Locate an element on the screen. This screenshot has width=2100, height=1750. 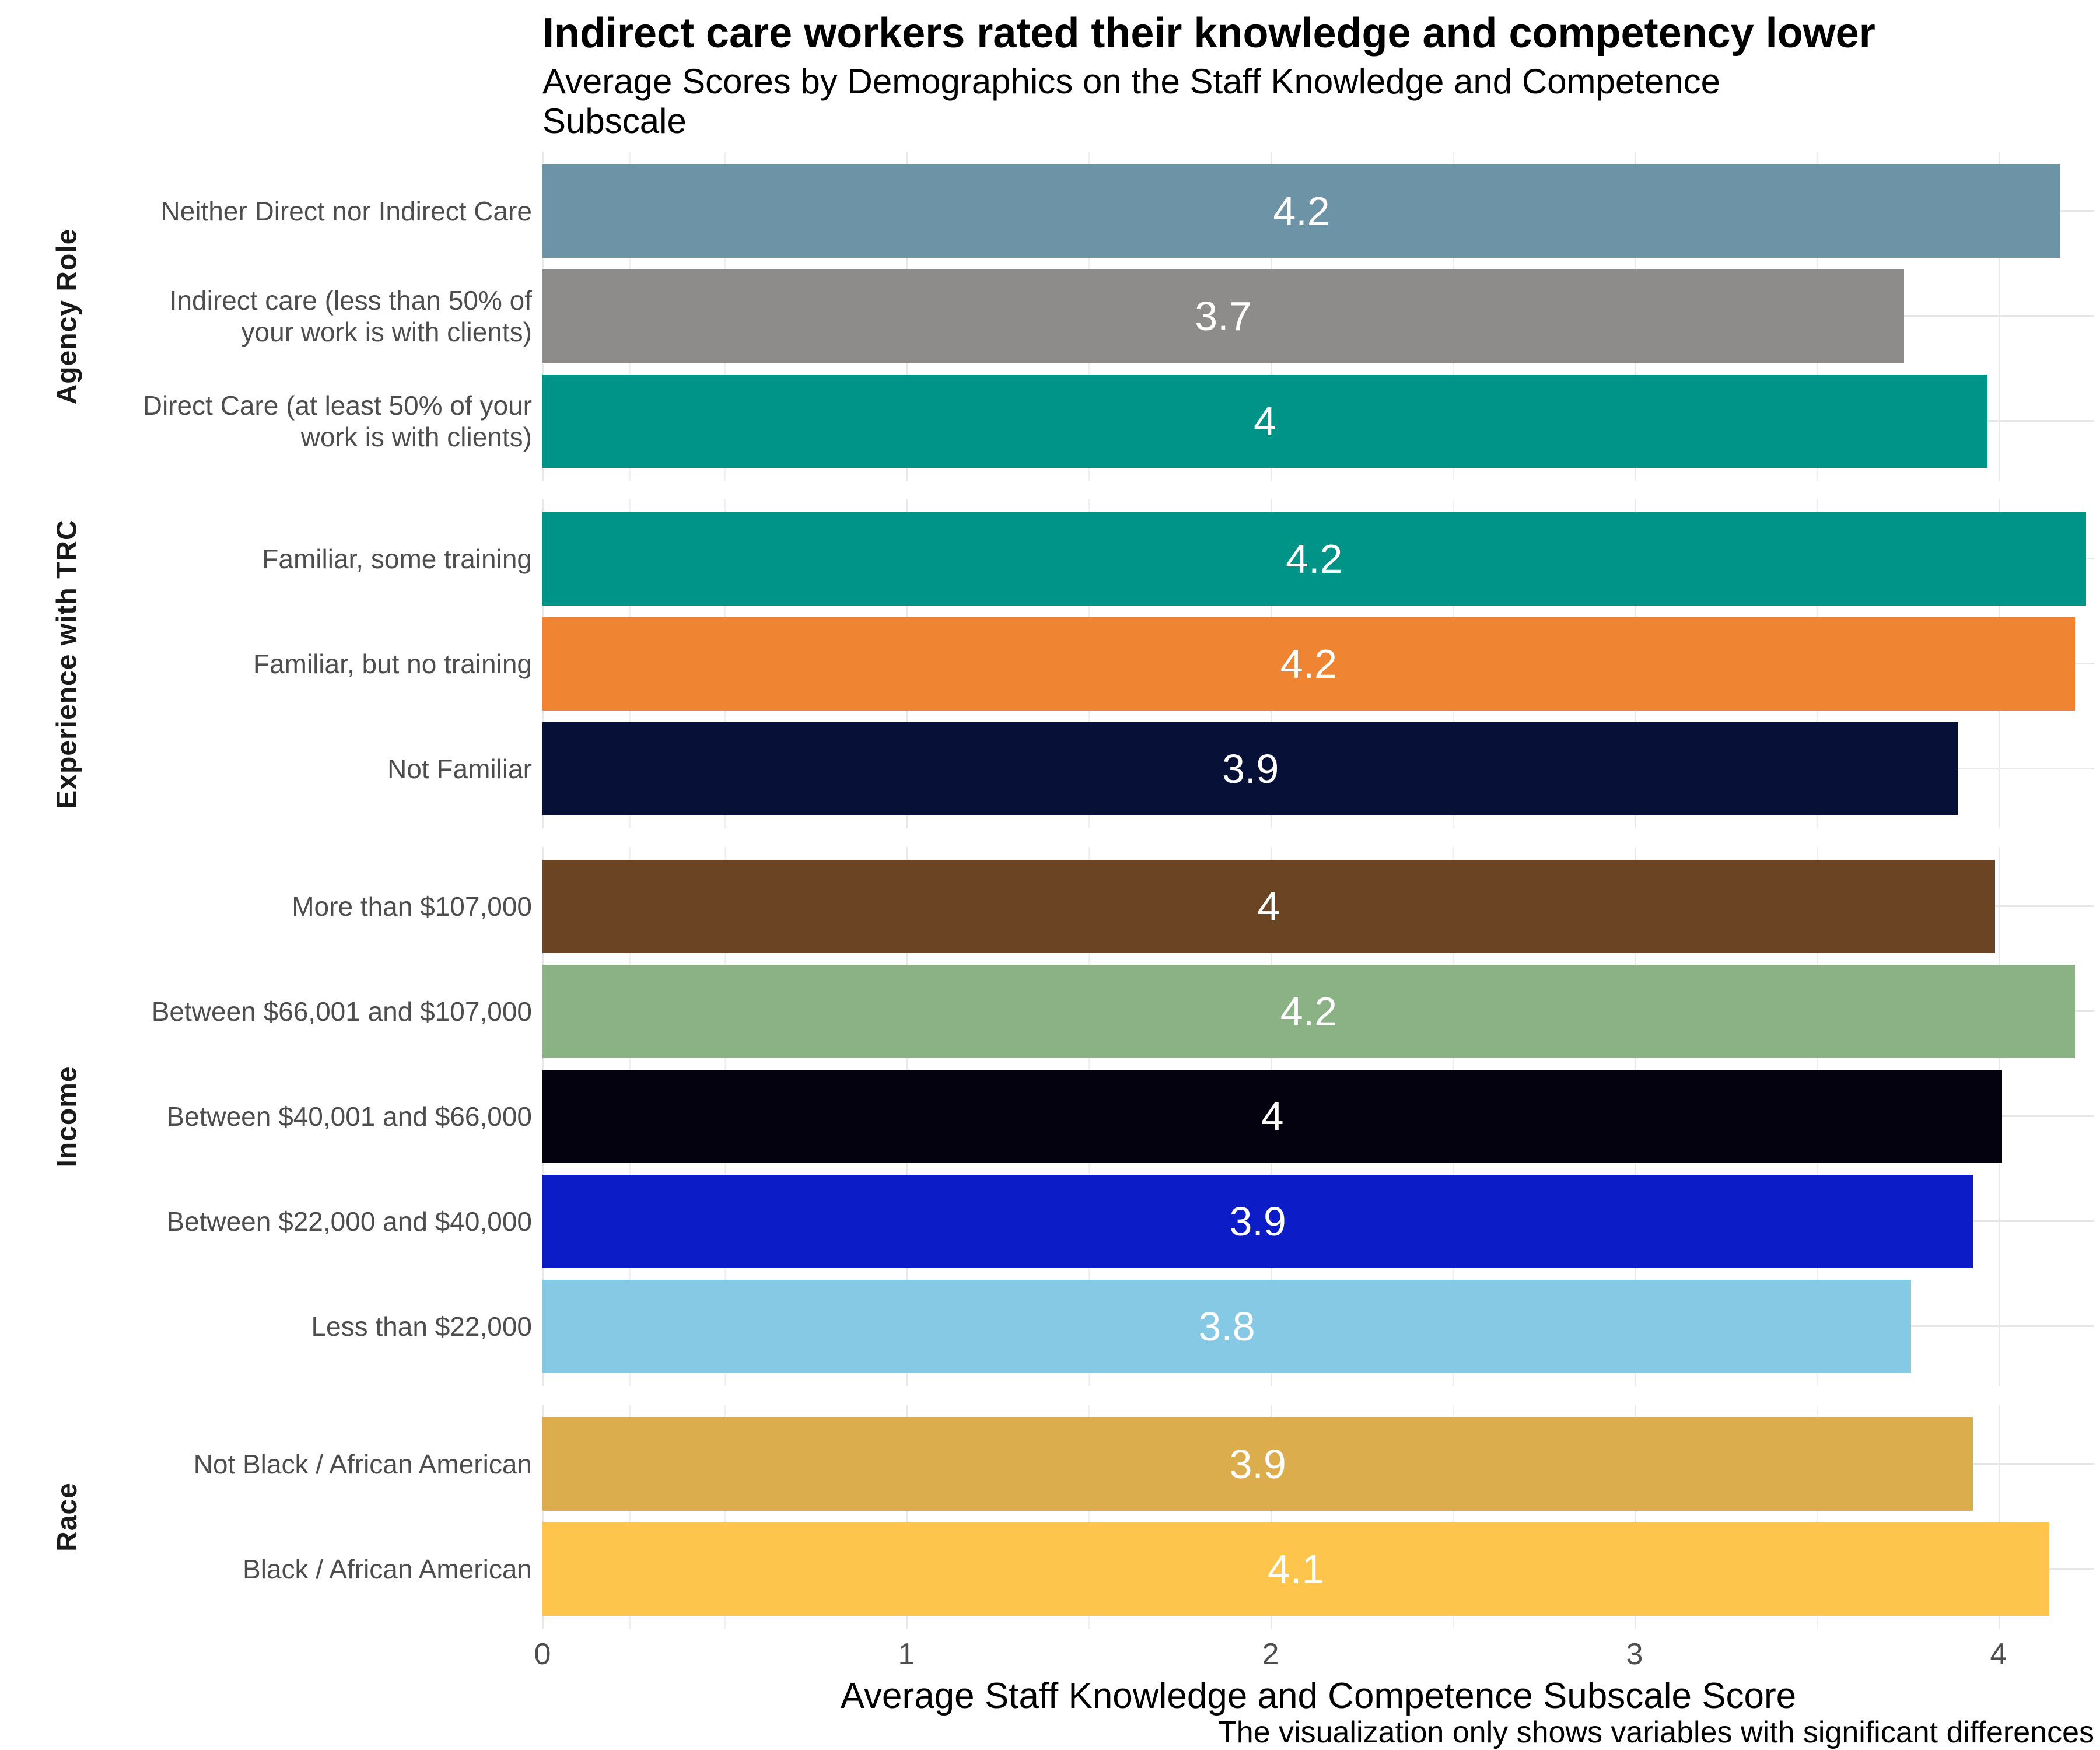
x-axis-tick-label: 2 is located at coordinates (1270, 1654).